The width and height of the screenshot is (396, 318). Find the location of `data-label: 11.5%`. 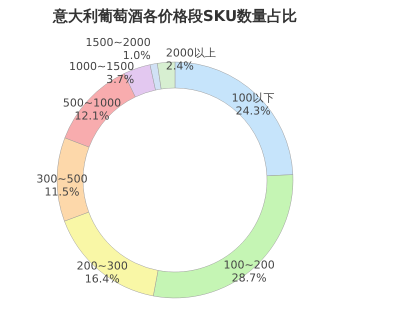

data-label: 11.5% is located at coordinates (62, 191).